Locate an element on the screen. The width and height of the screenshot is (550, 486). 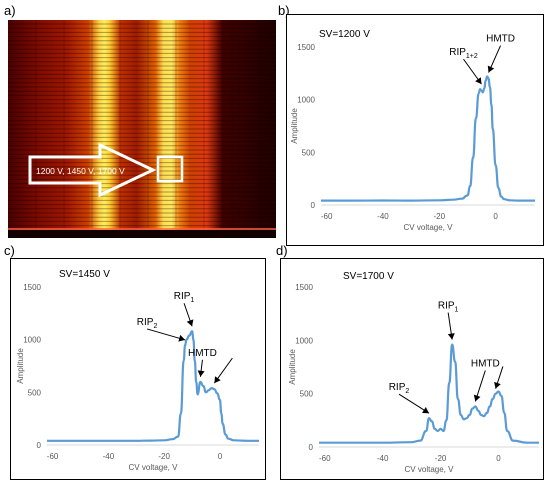
arrow-icon is located at coordinates (92, 170).